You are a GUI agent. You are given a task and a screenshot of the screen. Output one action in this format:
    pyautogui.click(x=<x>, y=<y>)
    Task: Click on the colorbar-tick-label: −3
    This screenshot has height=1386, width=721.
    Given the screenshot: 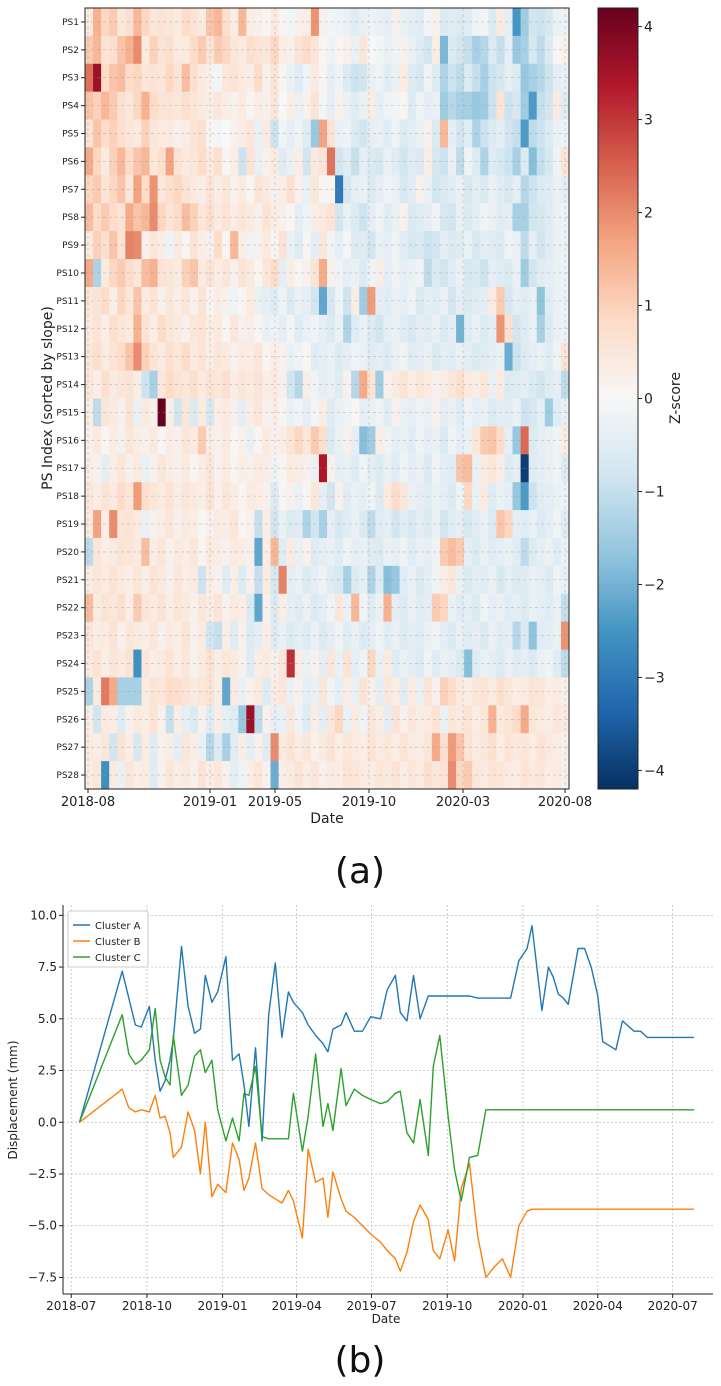 What is the action you would take?
    pyautogui.click(x=654, y=678)
    